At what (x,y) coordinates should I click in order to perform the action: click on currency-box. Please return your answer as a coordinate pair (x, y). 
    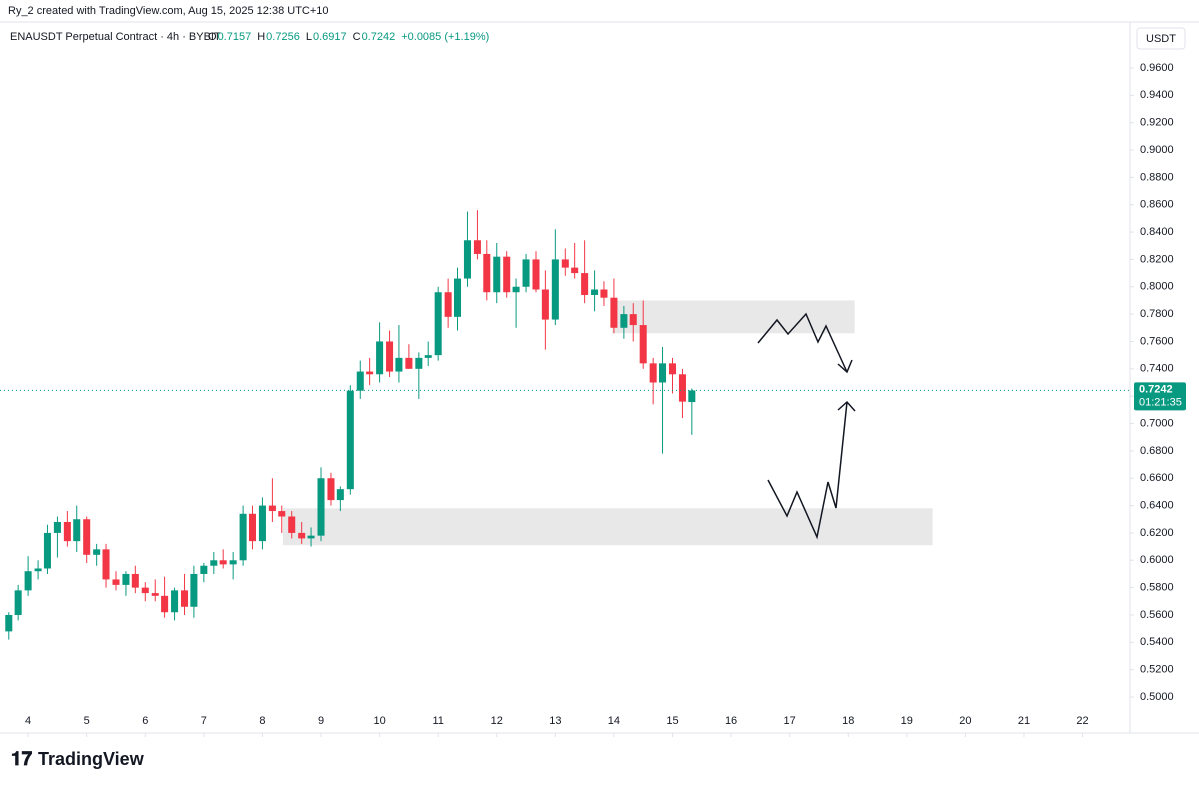
    Looking at the image, I should click on (1161, 38).